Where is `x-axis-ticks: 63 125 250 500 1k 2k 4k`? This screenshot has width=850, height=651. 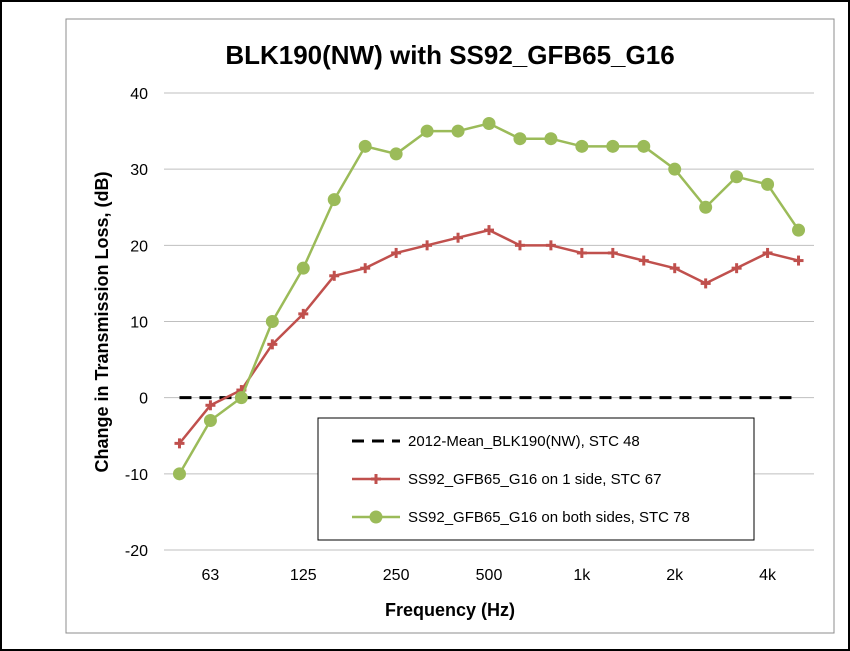 x-axis-ticks: 63 125 250 500 1k 2k 4k is located at coordinates (489, 575).